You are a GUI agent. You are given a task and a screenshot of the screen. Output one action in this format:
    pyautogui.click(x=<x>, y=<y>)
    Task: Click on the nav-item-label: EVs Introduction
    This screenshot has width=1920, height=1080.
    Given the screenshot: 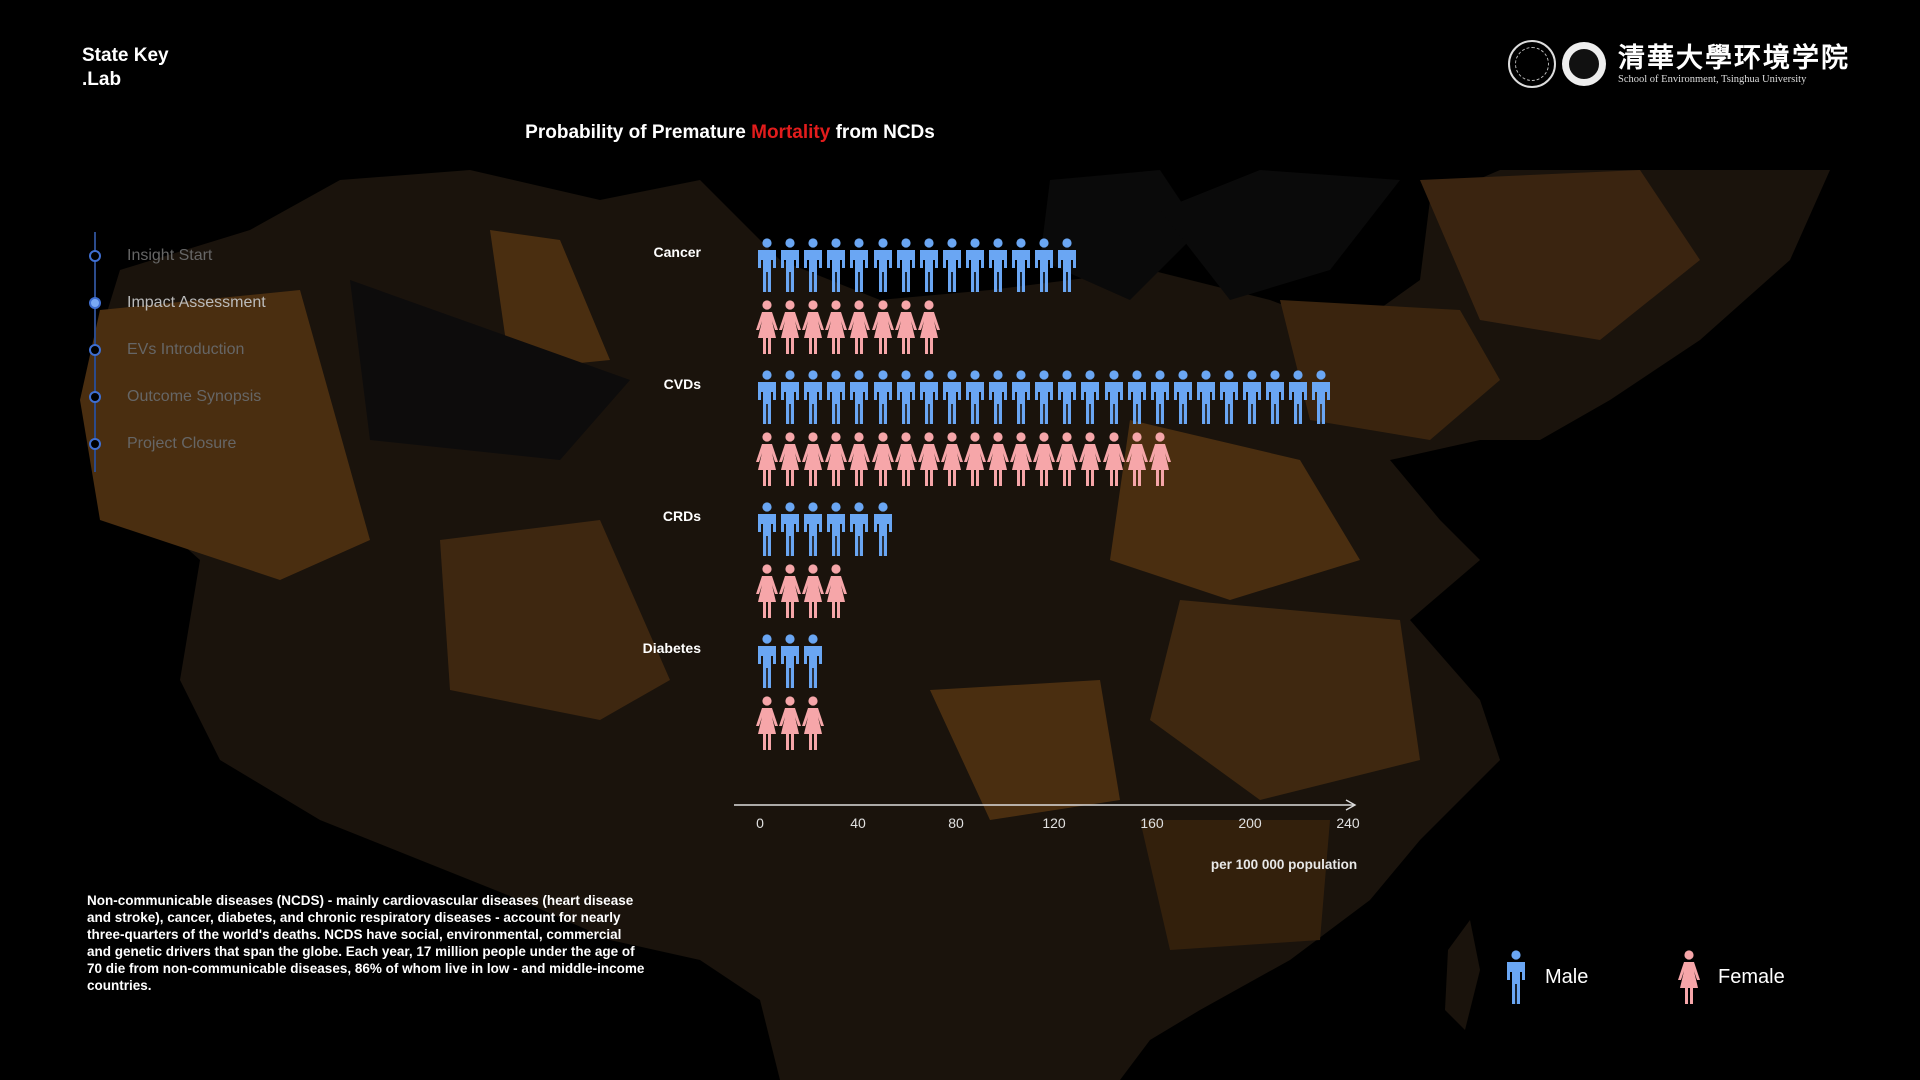 What is the action you would take?
    pyautogui.click(x=186, y=349)
    